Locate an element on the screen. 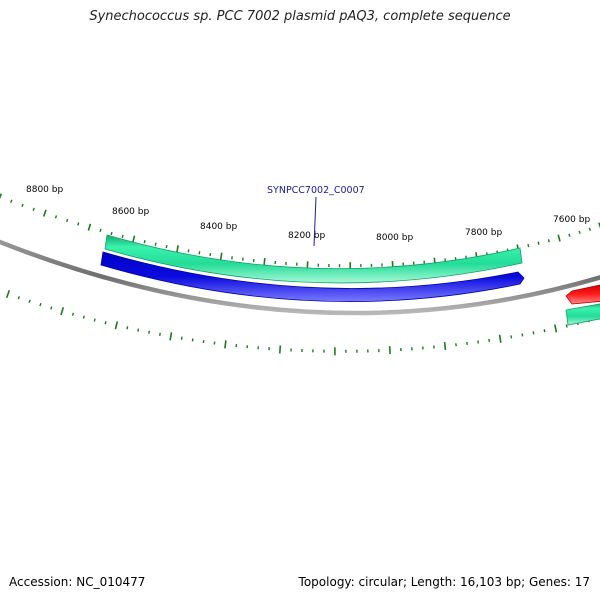 Image resolution: width=600 pixels, height=600 pixels. ruler-label-7800: 7800 bp is located at coordinates (483, 233).